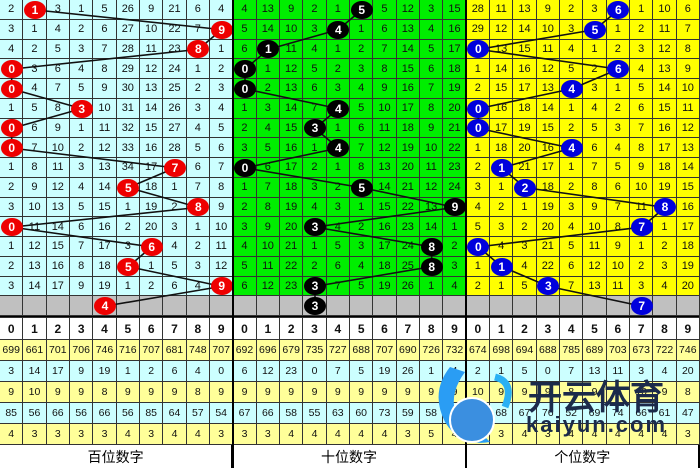  Describe the element at coordinates (350, 317) in the screenshot. I see `header-divider` at that location.